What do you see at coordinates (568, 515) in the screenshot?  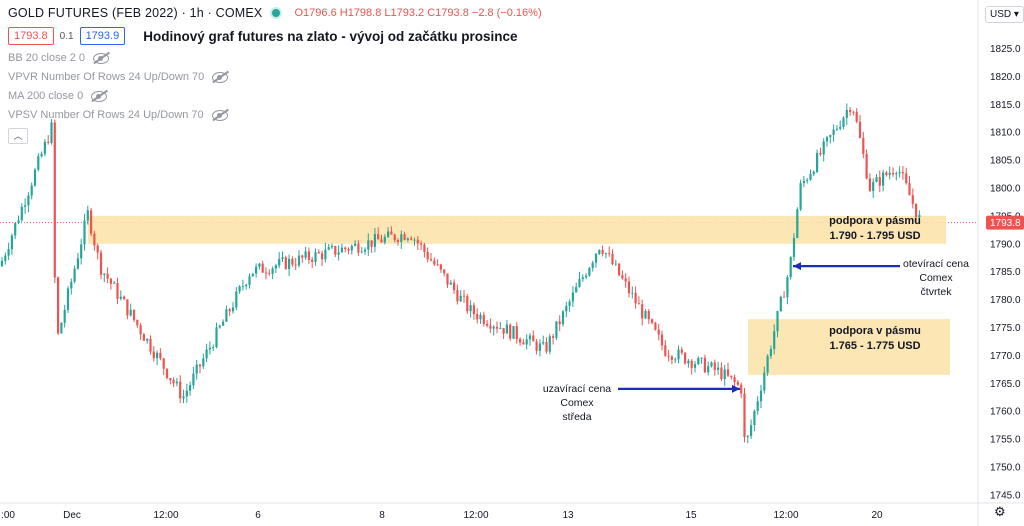 I see `x-tick-label: 13` at bounding box center [568, 515].